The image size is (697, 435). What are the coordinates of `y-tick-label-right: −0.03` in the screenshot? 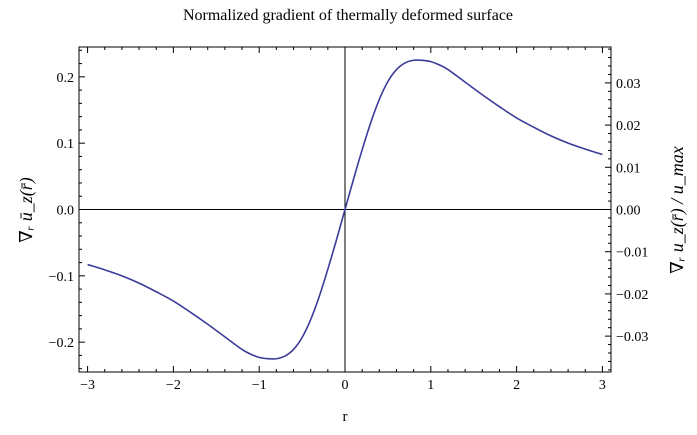 It's located at (632, 337).